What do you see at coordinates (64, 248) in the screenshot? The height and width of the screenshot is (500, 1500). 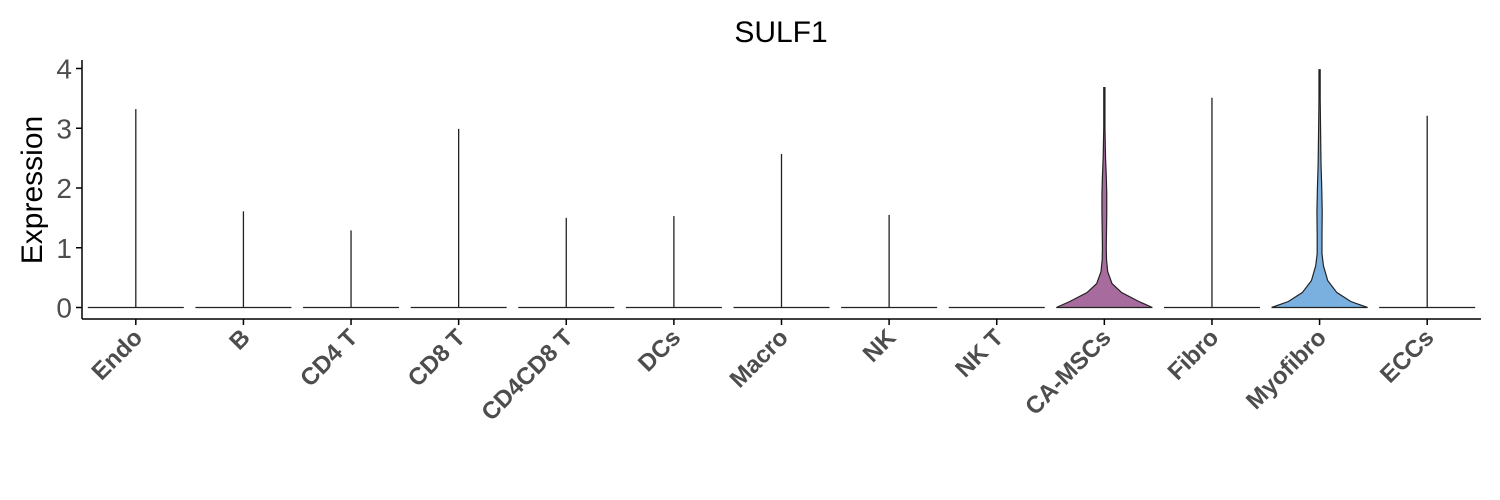 I see `y-tick-label: 1` at bounding box center [64, 248].